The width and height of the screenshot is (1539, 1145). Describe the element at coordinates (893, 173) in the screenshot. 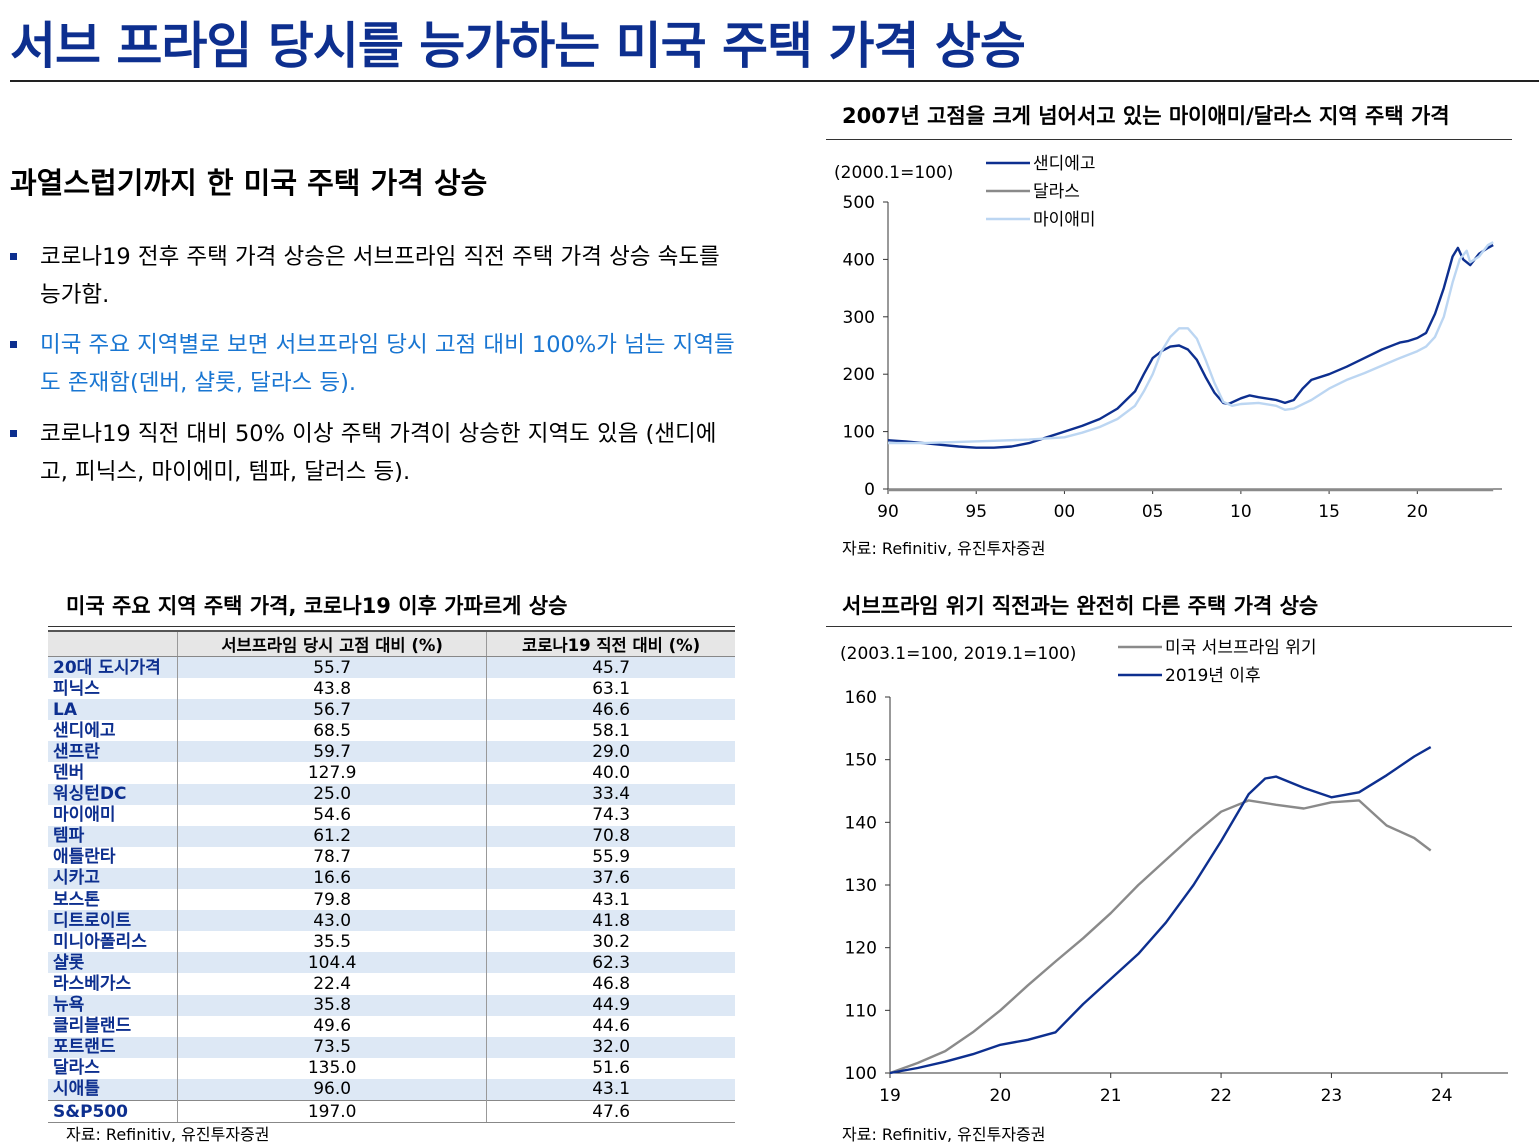

I see `unit-label: (2000.1=100)` at that location.